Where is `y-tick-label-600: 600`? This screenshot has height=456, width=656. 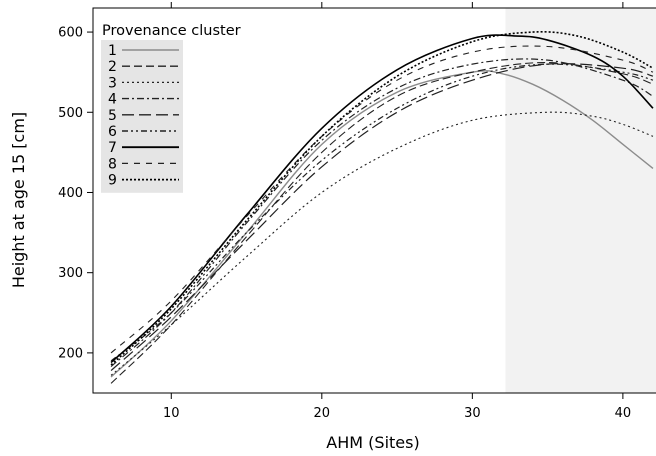
y-tick-label-600: 600 is located at coordinates (70, 33).